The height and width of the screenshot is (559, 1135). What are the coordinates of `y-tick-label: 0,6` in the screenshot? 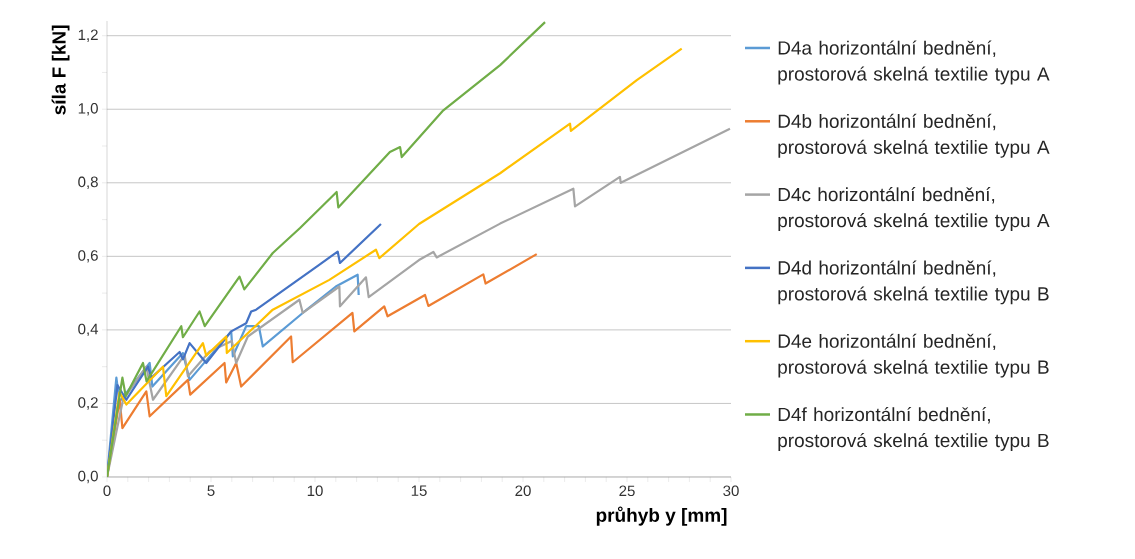 It's located at (88, 256).